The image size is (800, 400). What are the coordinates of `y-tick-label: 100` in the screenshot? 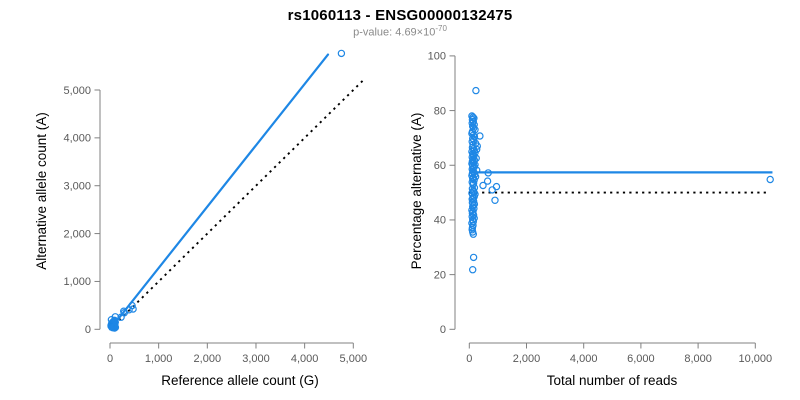 It's located at (437, 57).